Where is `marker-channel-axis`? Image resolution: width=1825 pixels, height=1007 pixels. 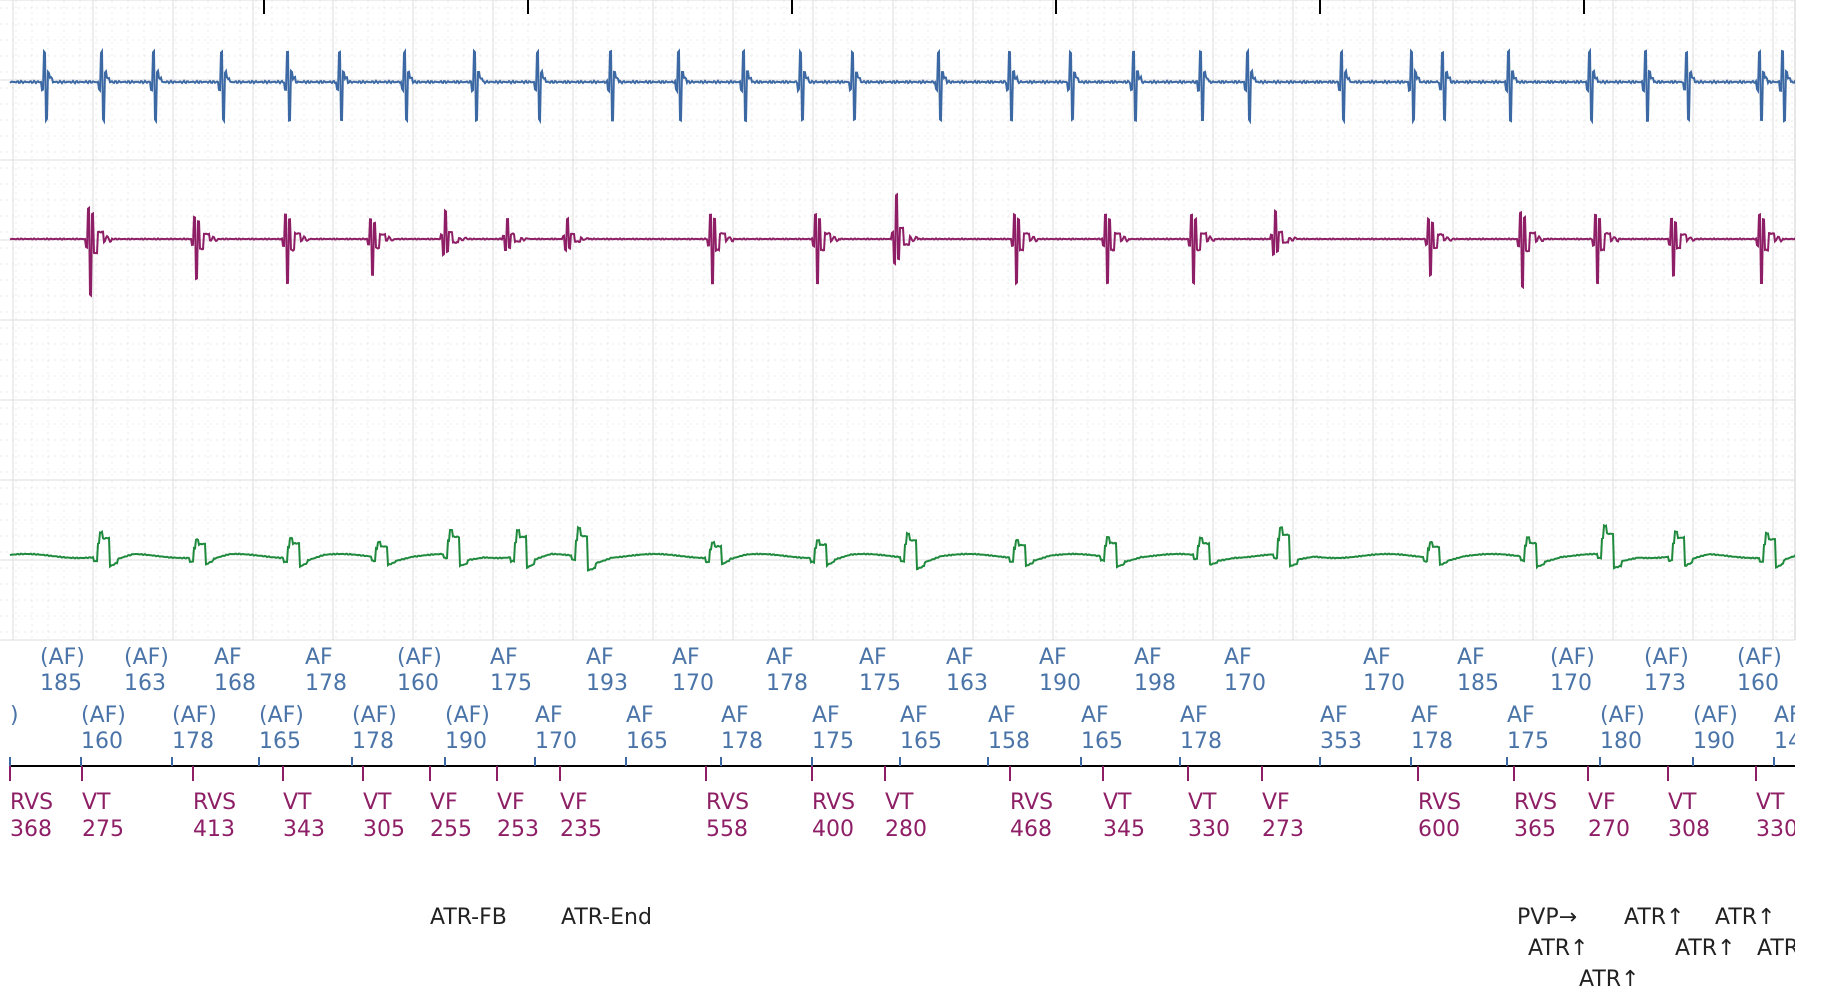
marker-channel-axis is located at coordinates (902, 769).